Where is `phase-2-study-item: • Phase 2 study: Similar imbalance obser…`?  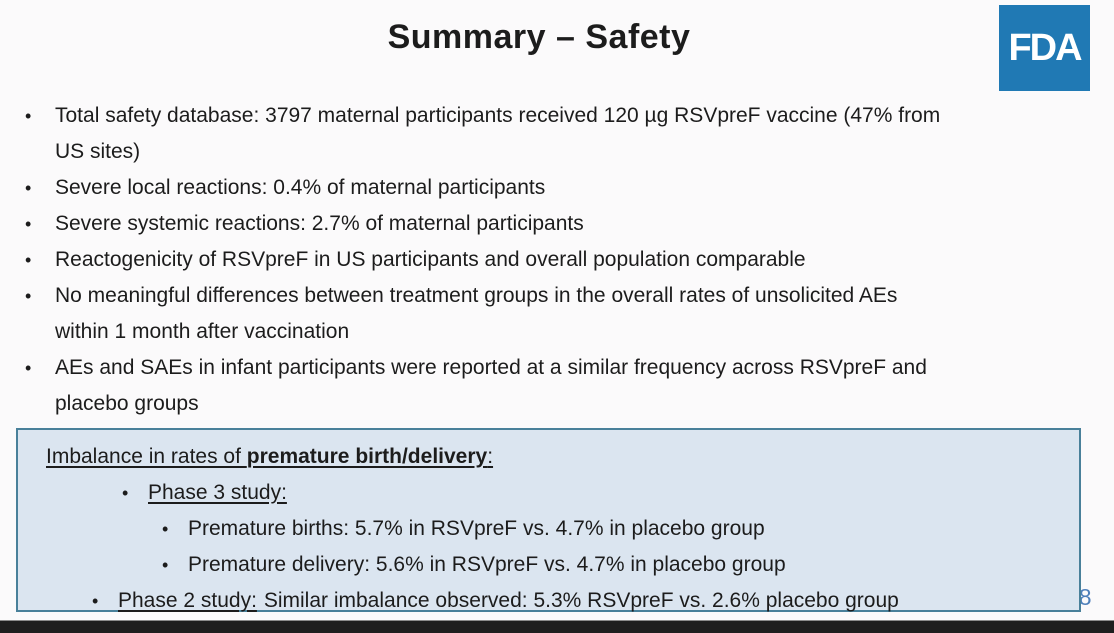
phase-2-study-item: • Phase 2 study: Similar imbalance obser… is located at coordinates (548, 601).